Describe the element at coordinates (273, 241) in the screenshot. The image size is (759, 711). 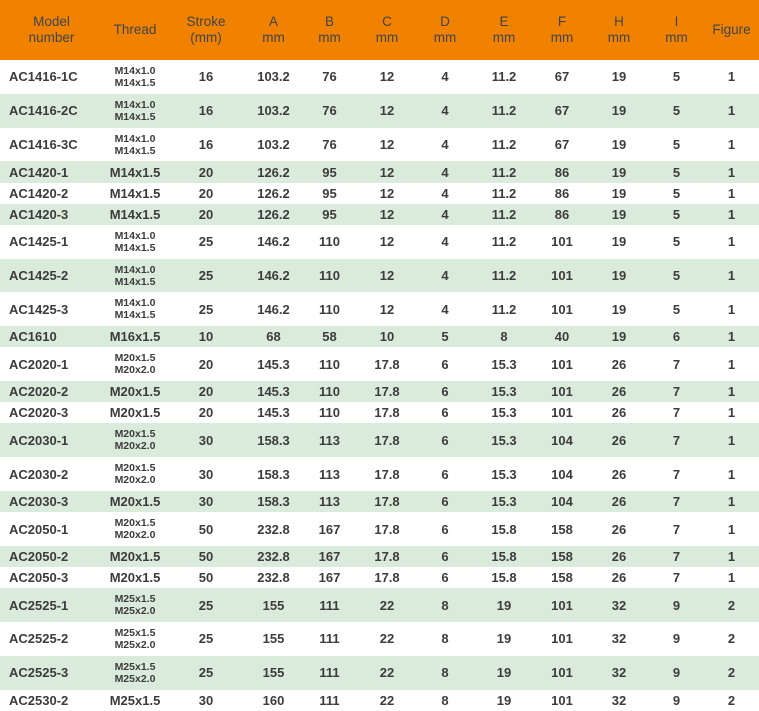
I see `cell-a: 146.2` at that location.